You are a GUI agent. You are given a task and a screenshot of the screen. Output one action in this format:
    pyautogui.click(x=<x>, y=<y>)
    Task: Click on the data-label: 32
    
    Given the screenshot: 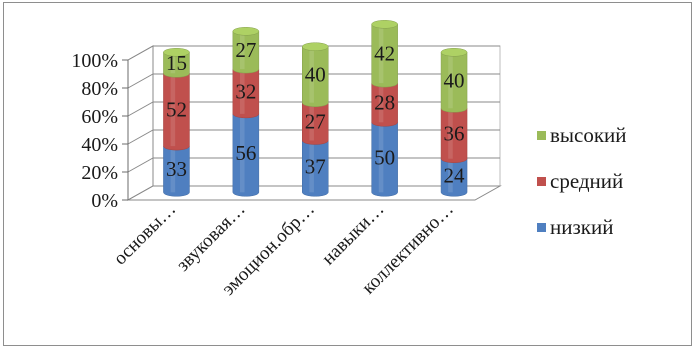 What is the action you would take?
    pyautogui.click(x=245, y=92)
    